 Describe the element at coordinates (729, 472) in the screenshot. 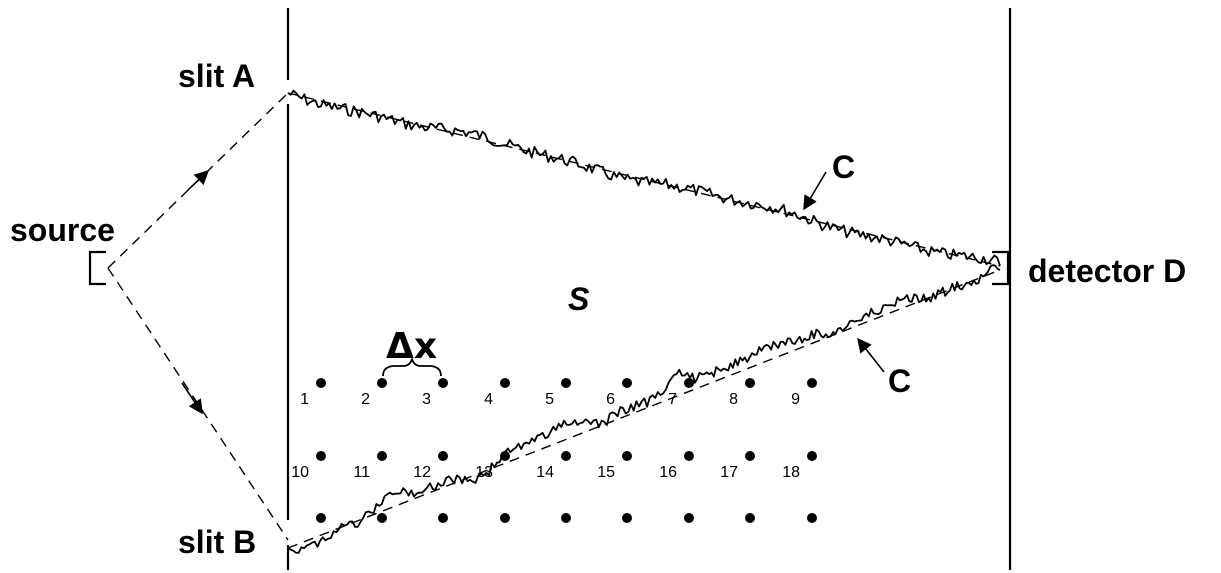

I see `grid-point-number: 17` at that location.